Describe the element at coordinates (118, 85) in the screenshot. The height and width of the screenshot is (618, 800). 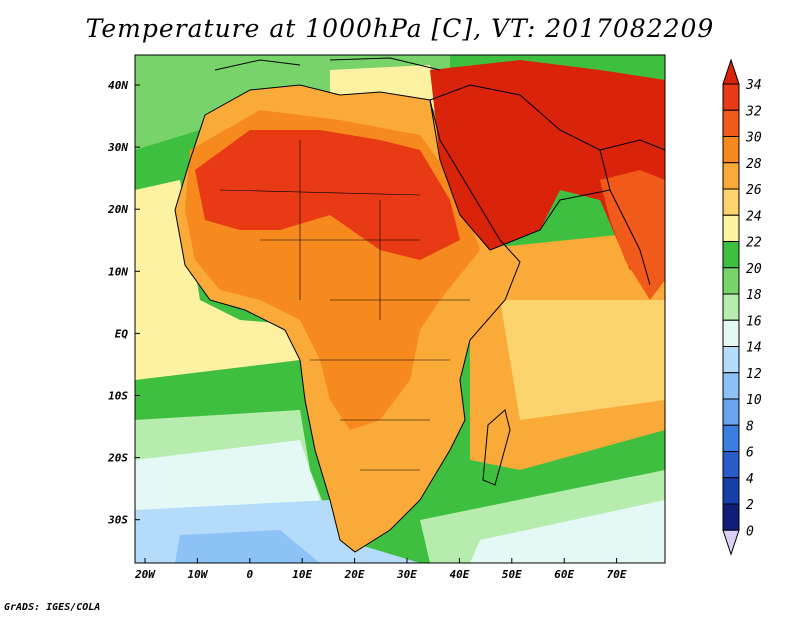
I see `lat-label: 40N` at that location.